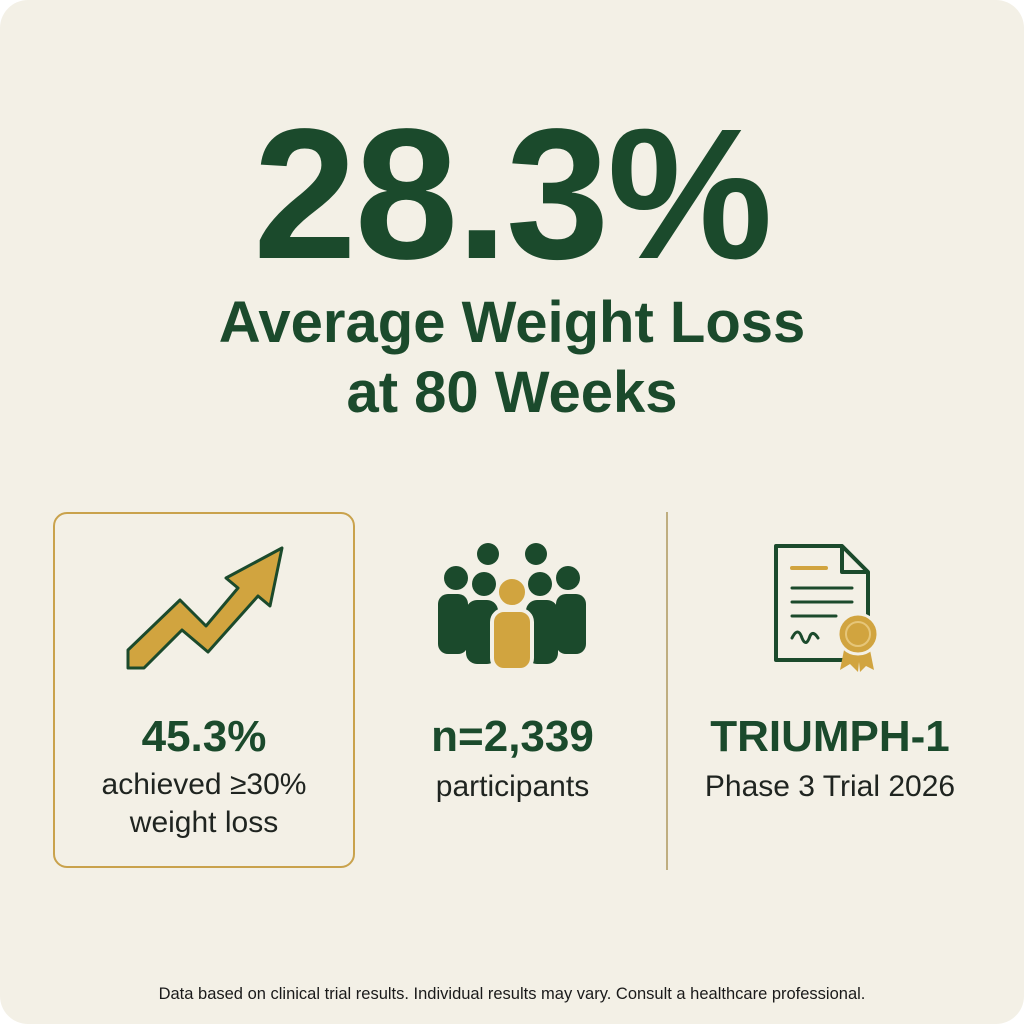  What do you see at coordinates (204, 736) in the screenshot?
I see `stat-value-weight-loss: 45.3%` at bounding box center [204, 736].